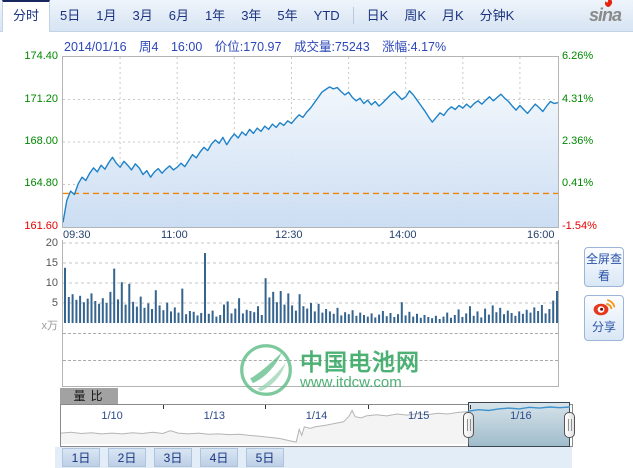  What do you see at coordinates (331, 47) in the screenshot?
I see `quote-volume: 成交量:75243` at bounding box center [331, 47].